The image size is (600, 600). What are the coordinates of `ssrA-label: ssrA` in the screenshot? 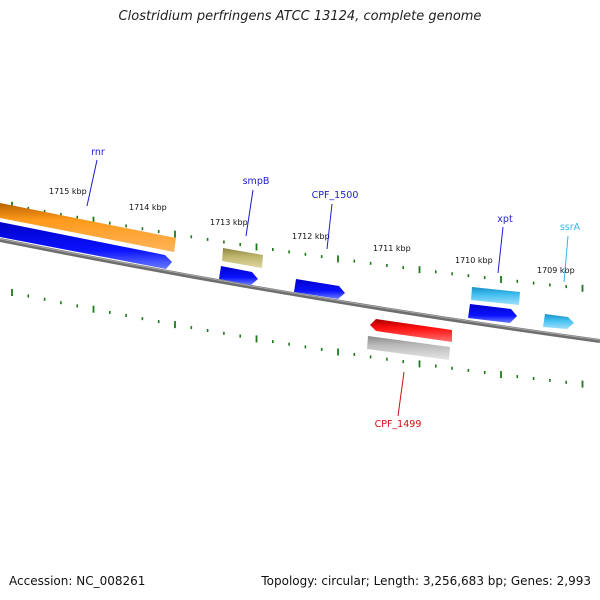 It's located at (570, 227).